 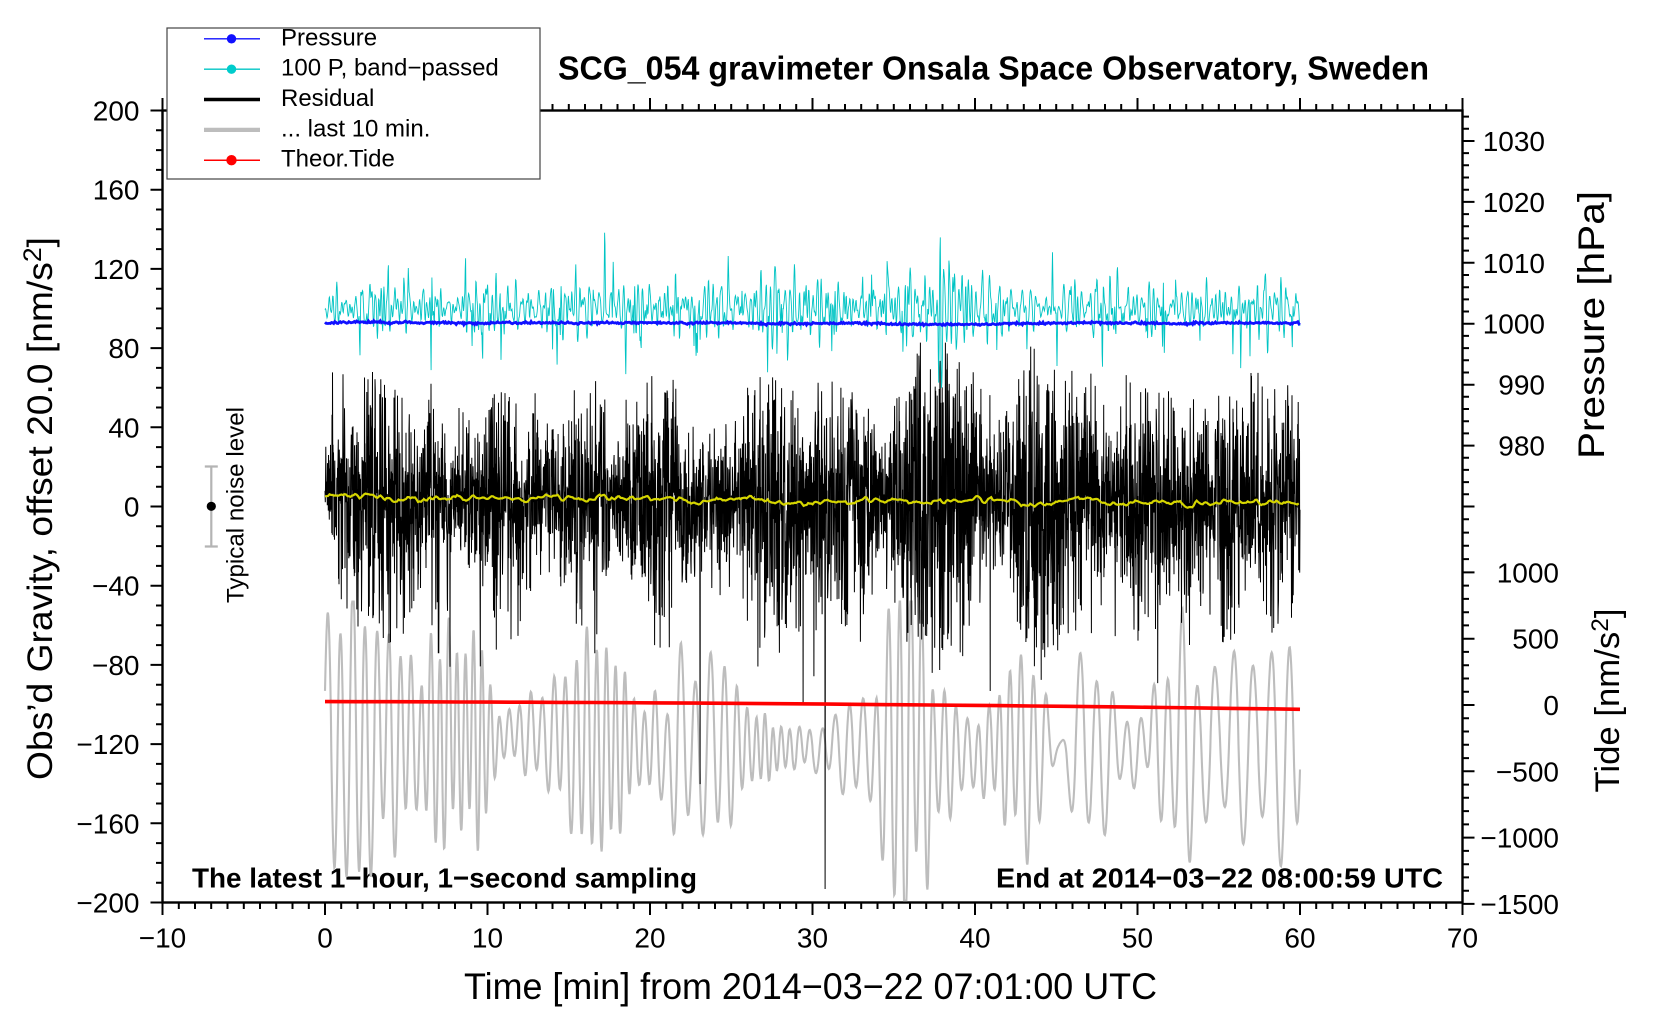 What do you see at coordinates (1514, 263) in the screenshot?
I see `svg-text: 1010` at bounding box center [1514, 263].